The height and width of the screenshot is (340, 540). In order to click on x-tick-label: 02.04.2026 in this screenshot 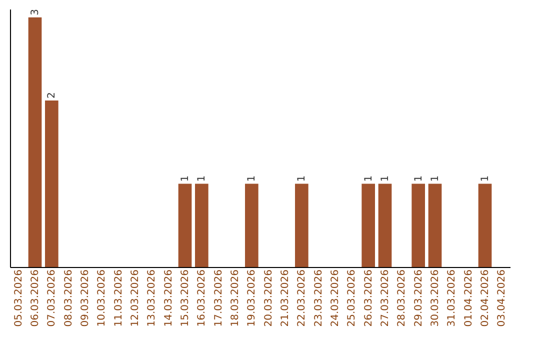, I will do `click(485, 298)`.